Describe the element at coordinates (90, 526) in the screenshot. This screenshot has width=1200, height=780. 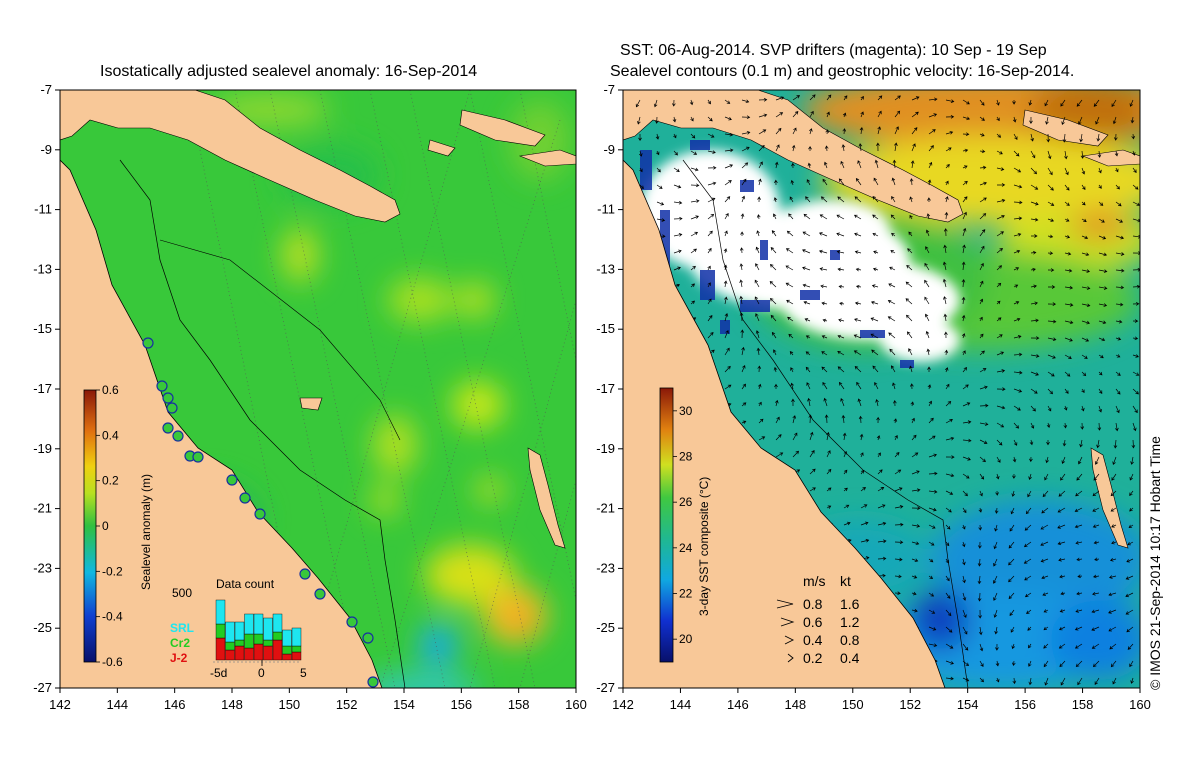
I see `sla-colorbar-gradient` at that location.